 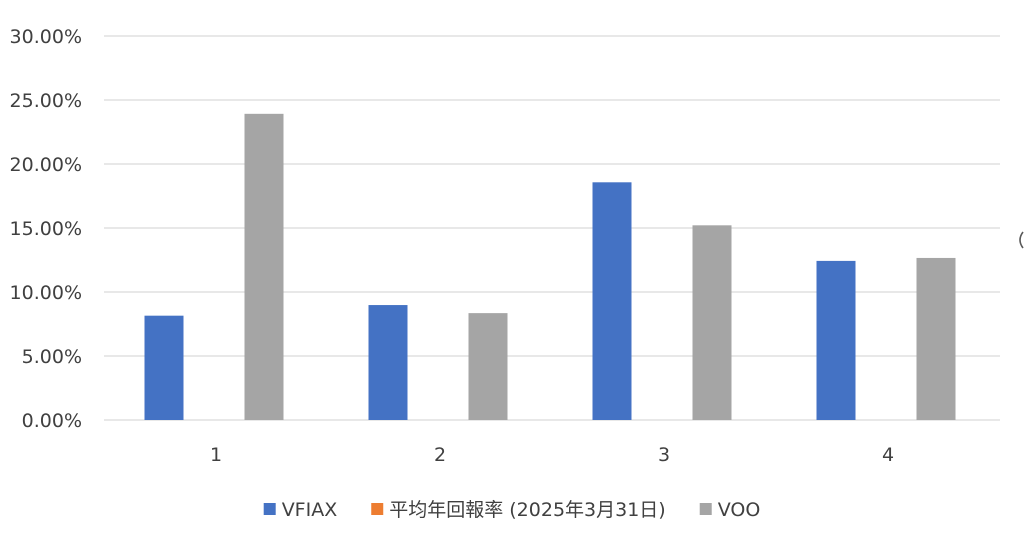 I want to click on y-tick-label: 5.00%, so click(x=52, y=357).